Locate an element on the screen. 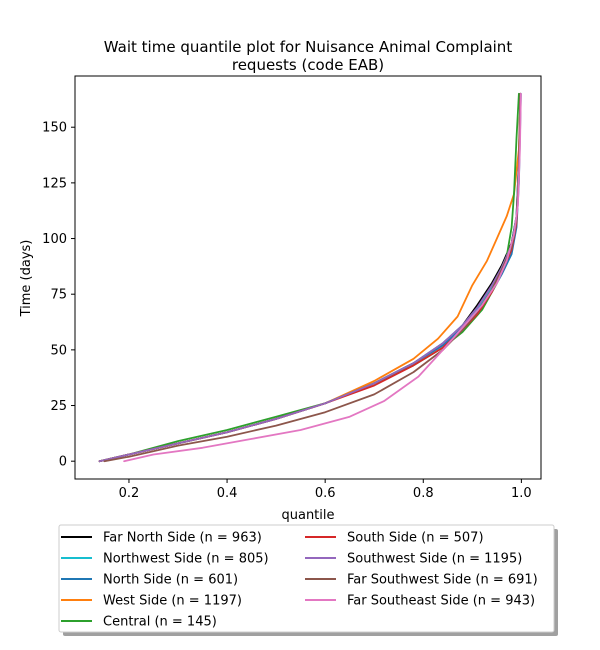 The height and width of the screenshot is (650, 600). y-tick-label: 125 is located at coordinates (54, 183).